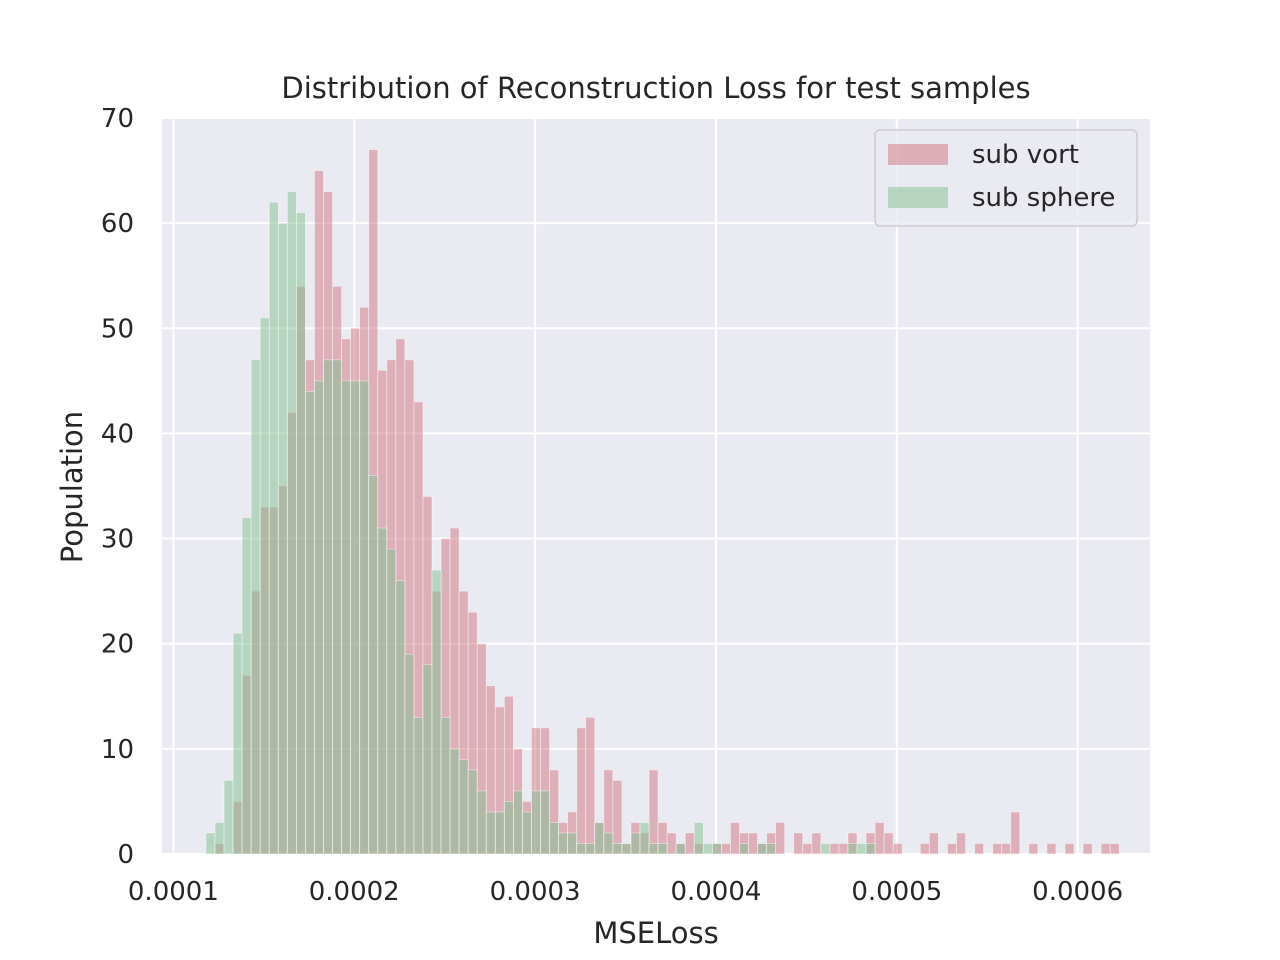 The height and width of the screenshot is (960, 1280). I want to click on x-tick-label: 0.0004, so click(715, 892).